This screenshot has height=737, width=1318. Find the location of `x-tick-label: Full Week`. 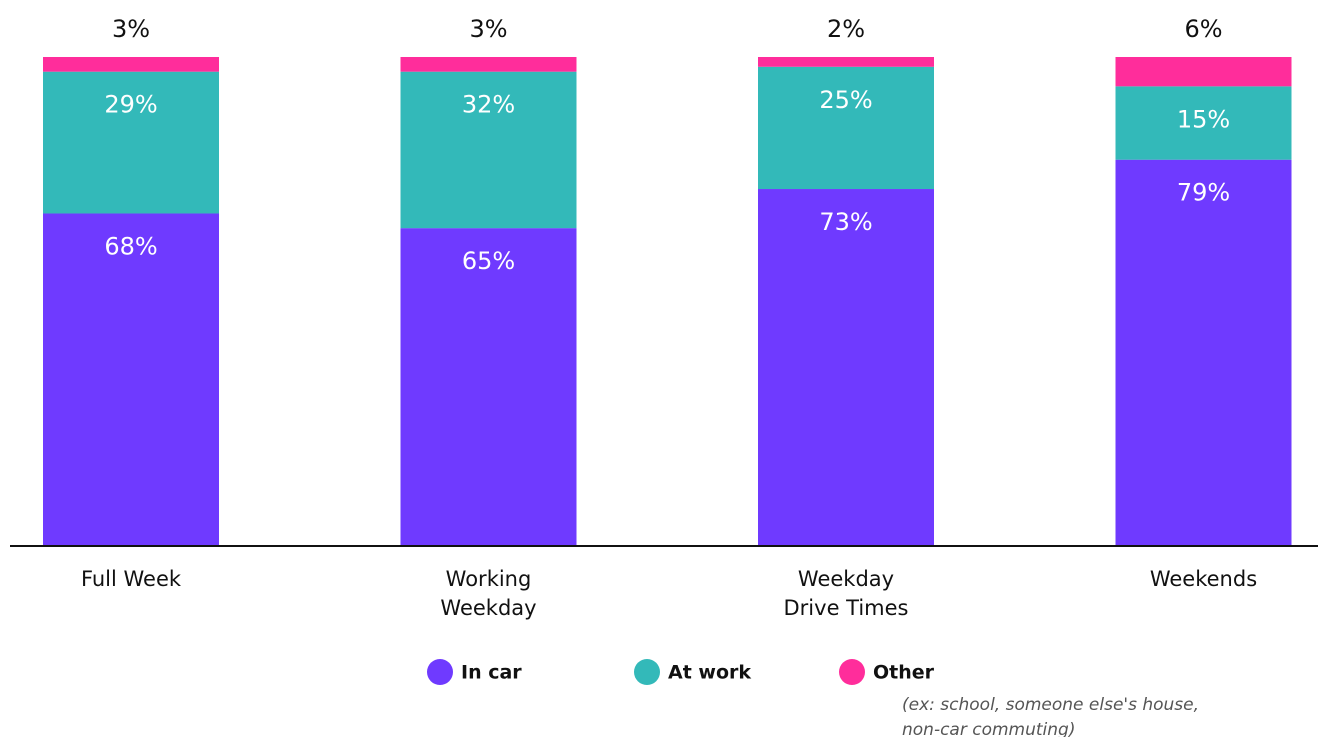

x-tick-label: Full Week is located at coordinates (131, 579).